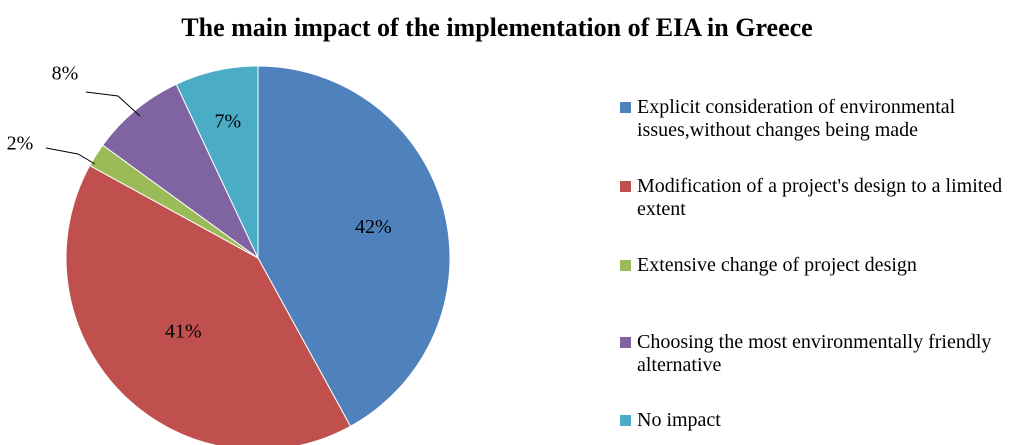 The width and height of the screenshot is (1018, 445). What do you see at coordinates (815, 420) in the screenshot?
I see `legend-item: No impact` at bounding box center [815, 420].